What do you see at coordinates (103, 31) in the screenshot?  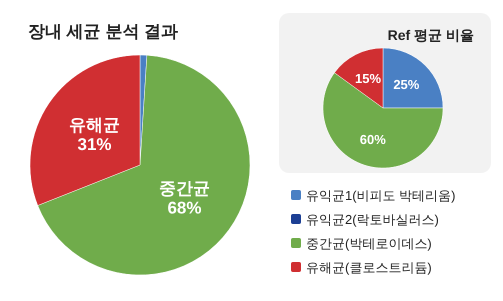 I see `chart-title: 장내 세균 분석 결과` at bounding box center [103, 31].